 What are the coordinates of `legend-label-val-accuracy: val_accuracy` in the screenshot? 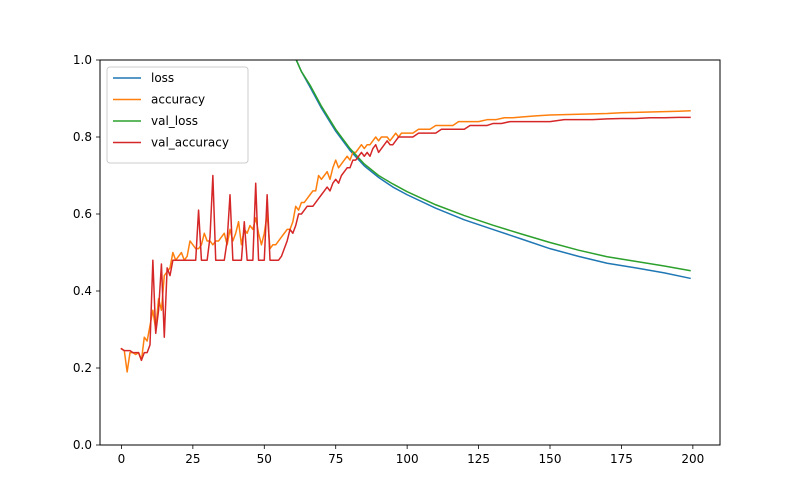 It's located at (190, 143).